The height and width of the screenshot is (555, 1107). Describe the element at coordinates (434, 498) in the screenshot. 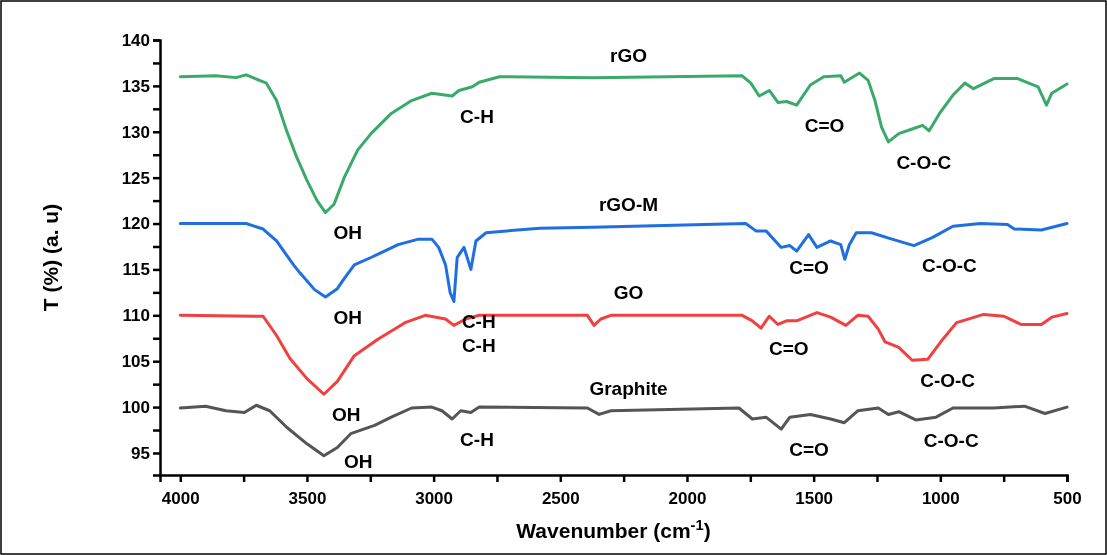

I see `x-tick-label: 3000` at that location.